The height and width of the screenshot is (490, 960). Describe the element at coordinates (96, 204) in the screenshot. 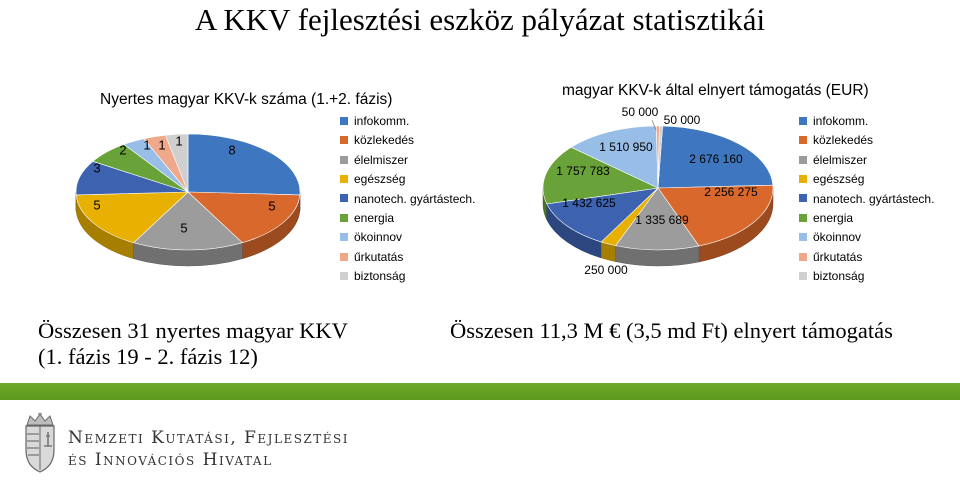

I see `data-label-3: 5` at that location.